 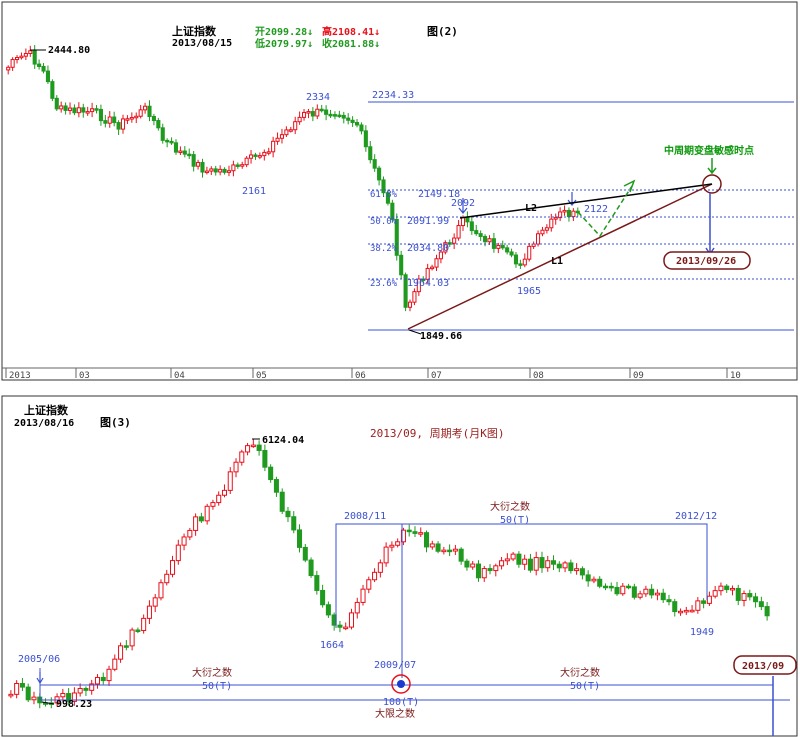 I want to click on date-label-2009-07: 2009/07, so click(x=395, y=665).